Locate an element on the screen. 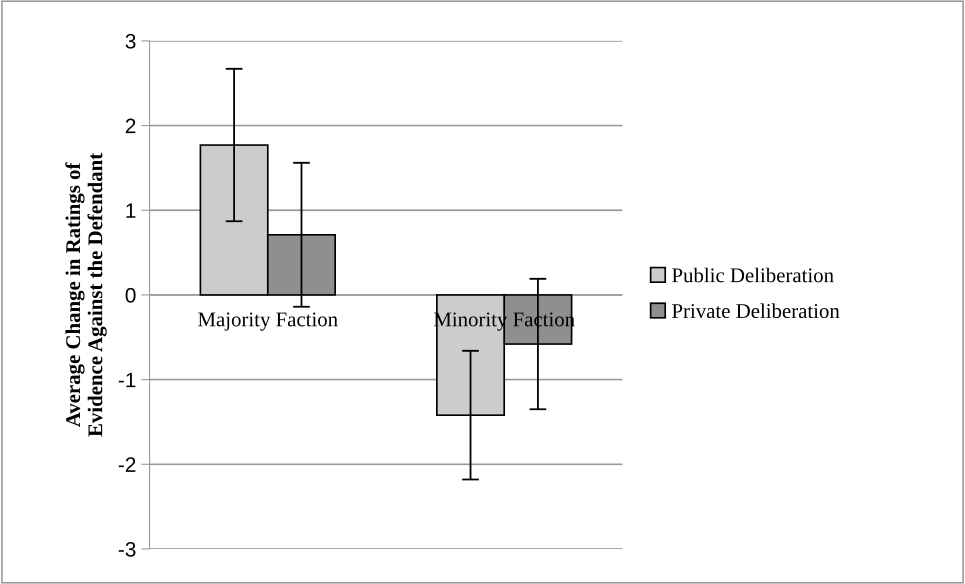 The height and width of the screenshot is (584, 965). y-axis-title: Average Change in Ratings of Evidence Against the Defendant is located at coordinates (86, 294).